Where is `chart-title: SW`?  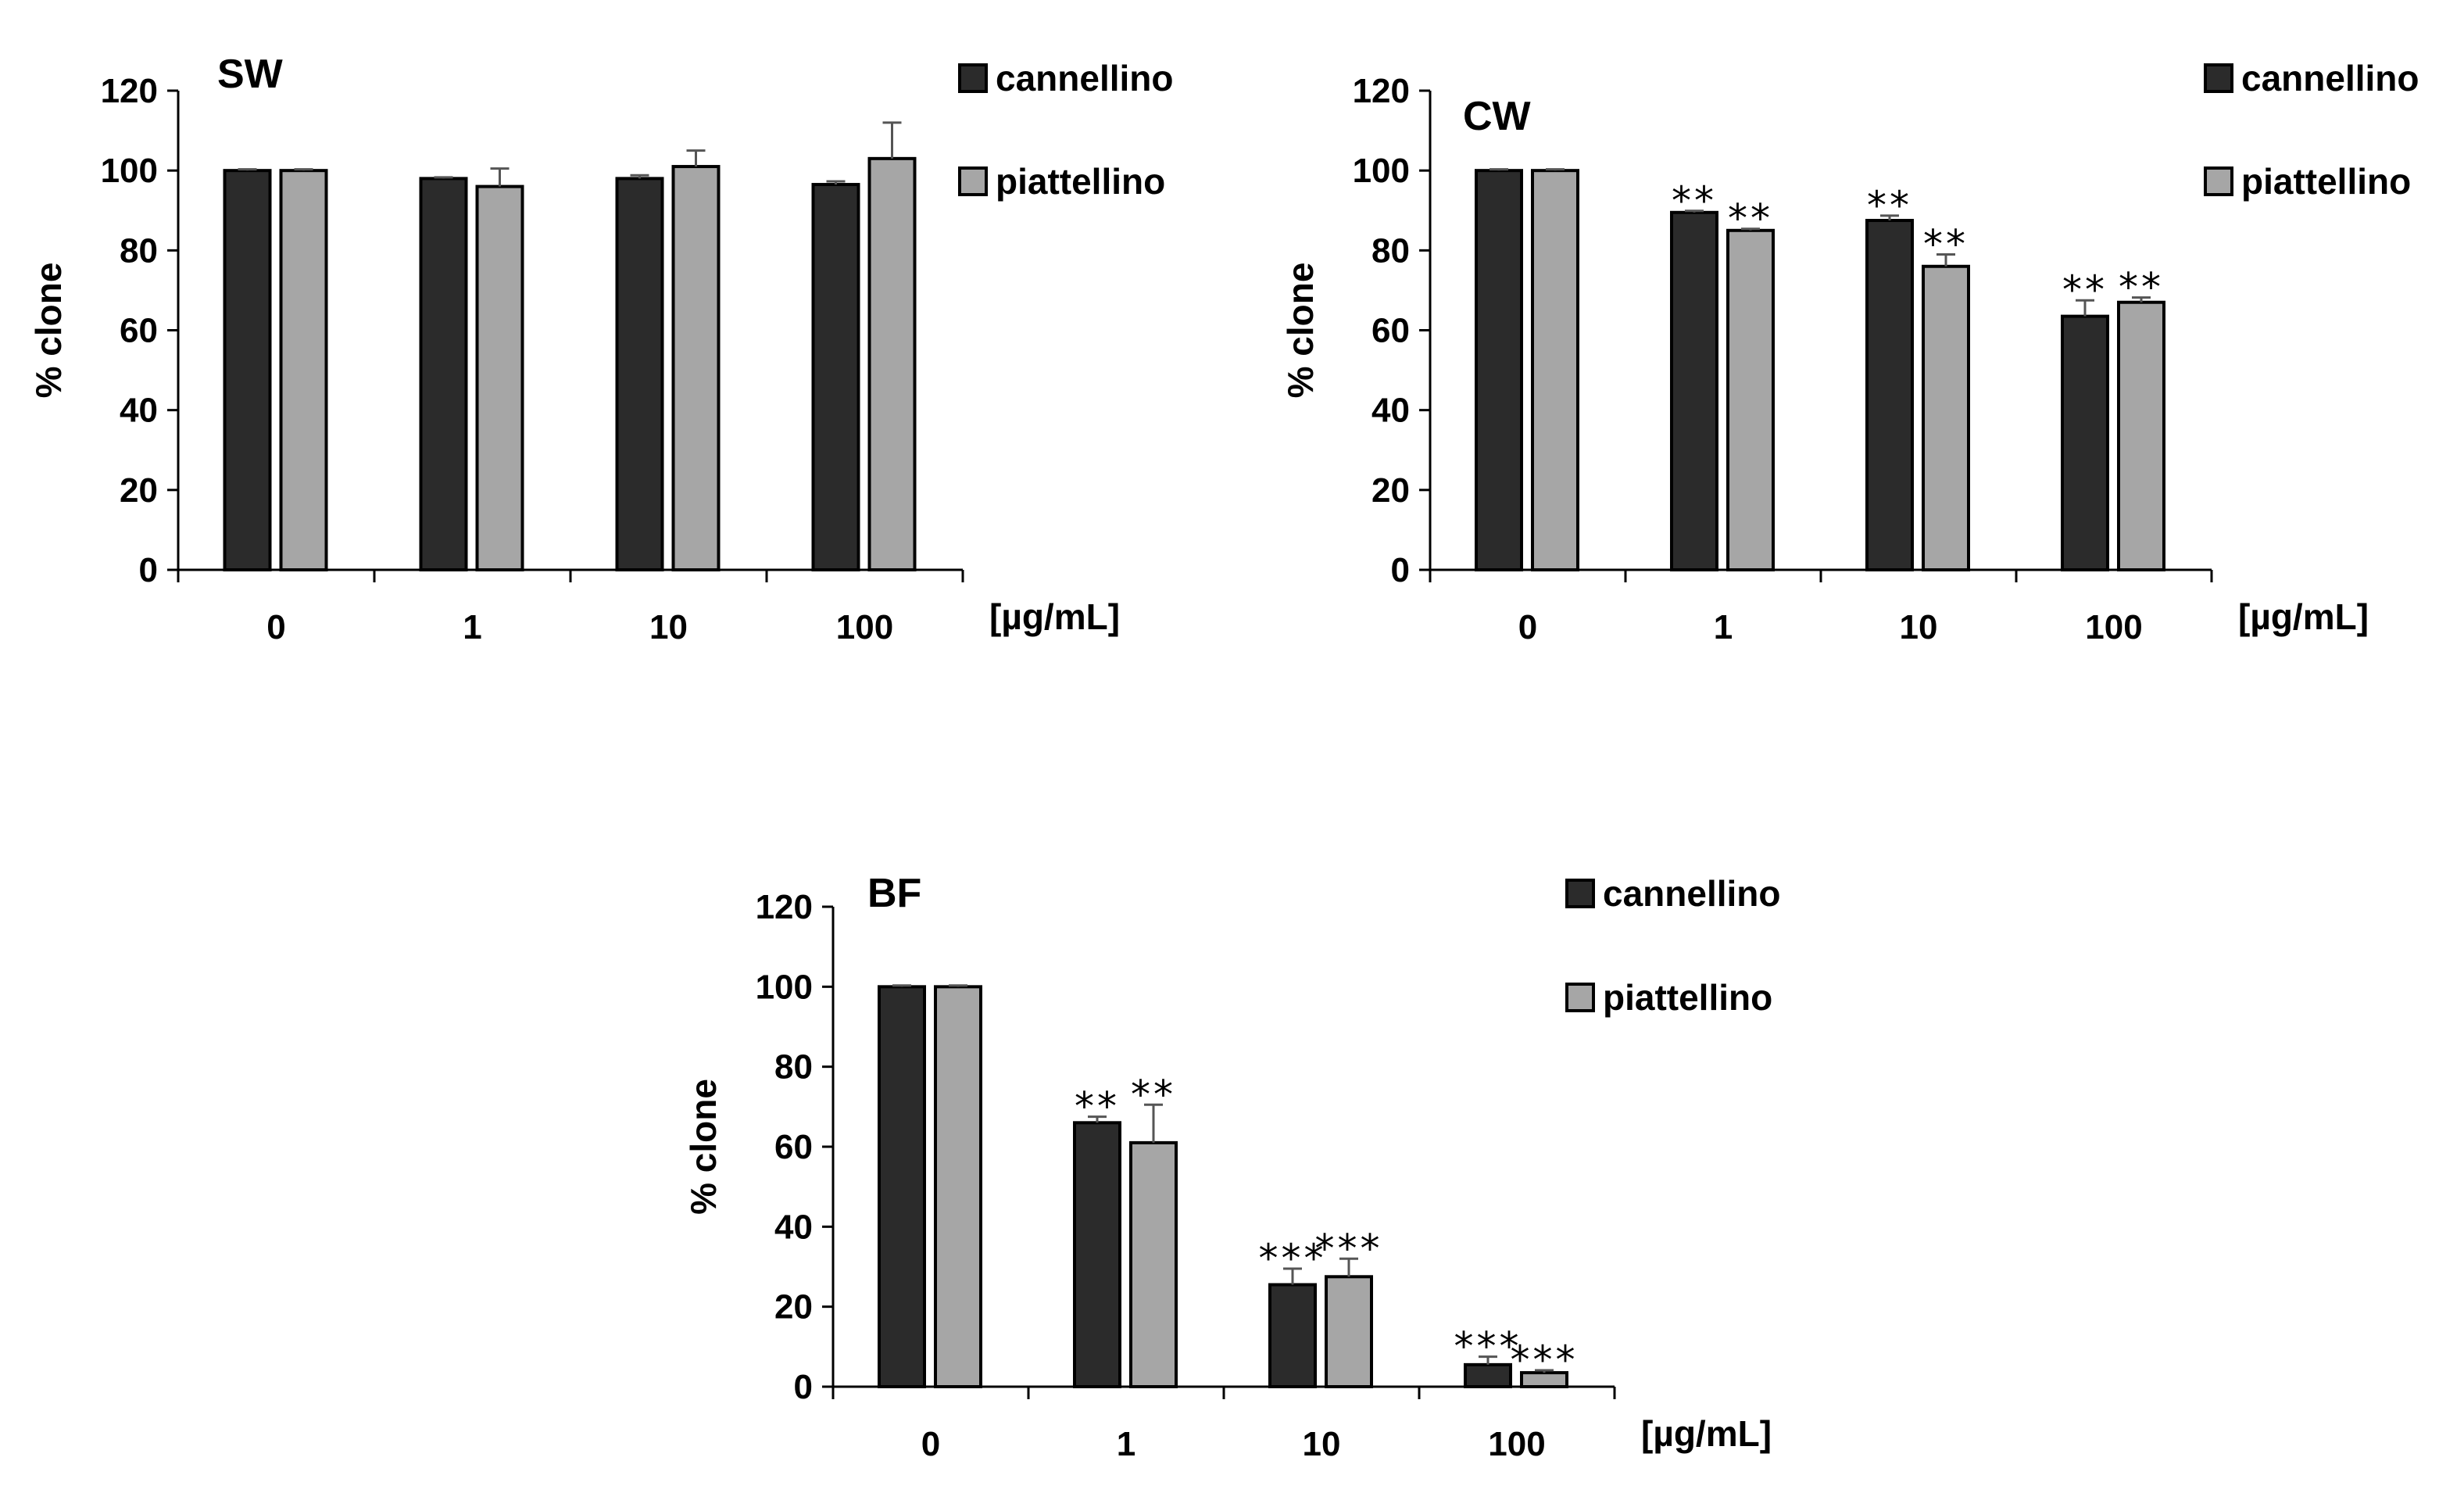
chart-title: SW is located at coordinates (250, 74).